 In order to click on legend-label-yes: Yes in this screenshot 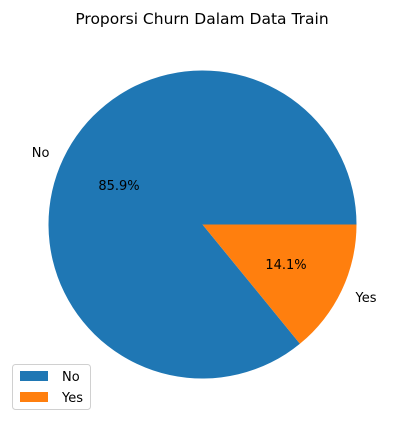, I will do `click(72, 398)`.